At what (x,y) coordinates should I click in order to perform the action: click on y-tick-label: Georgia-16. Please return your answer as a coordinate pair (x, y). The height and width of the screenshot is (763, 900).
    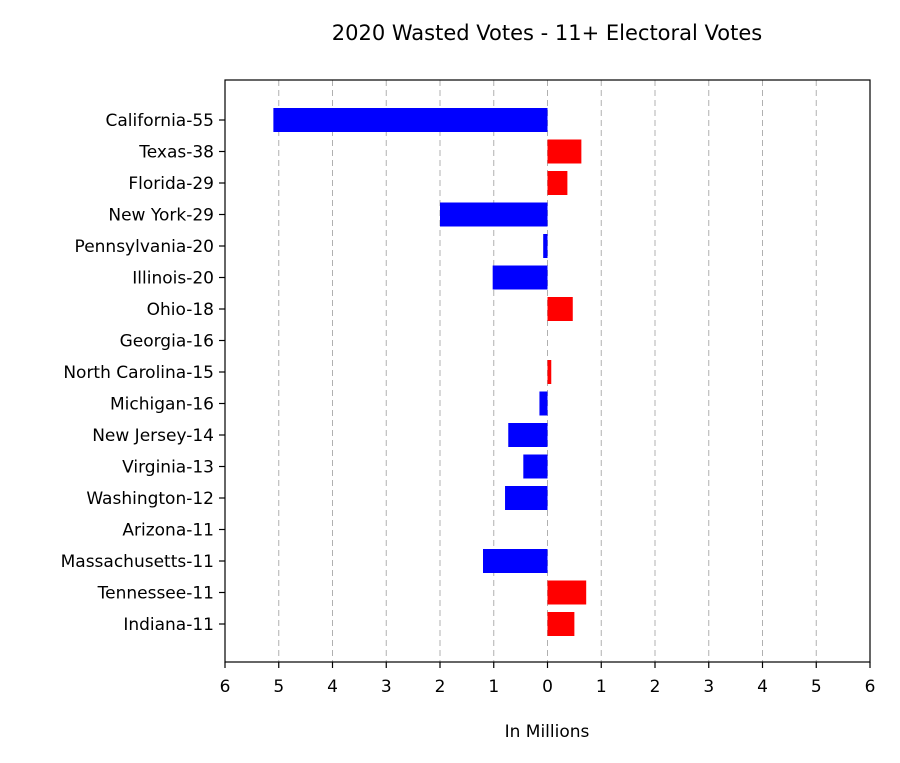
    Looking at the image, I should click on (167, 342).